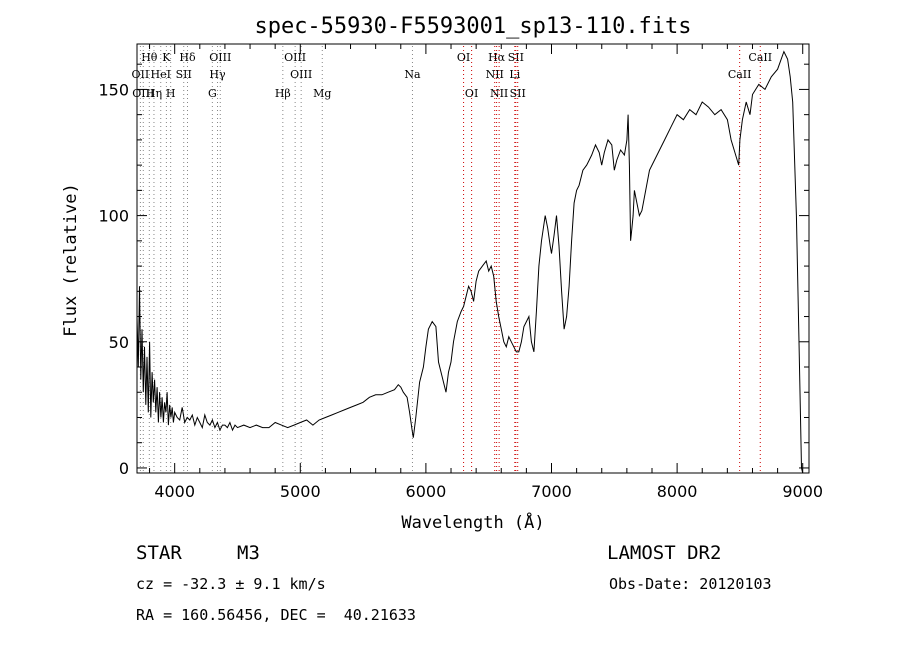  What do you see at coordinates (154, 93) in the screenshot?
I see `spectral-line-label: Hη` at bounding box center [154, 93].